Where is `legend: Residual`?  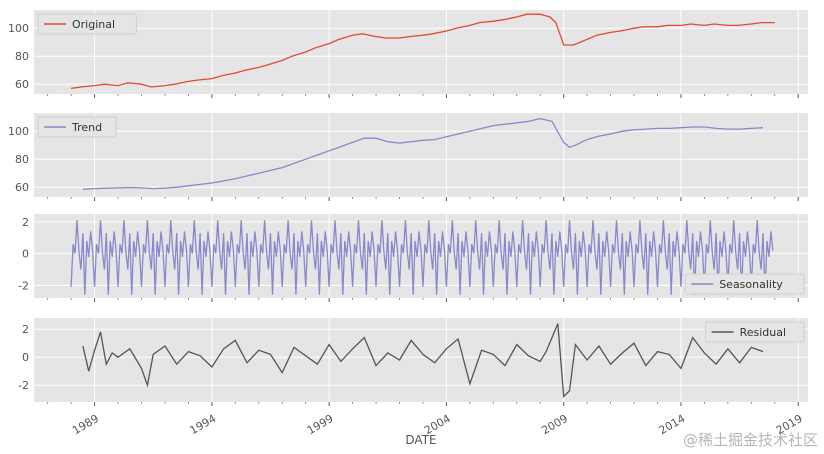
legend: Residual is located at coordinates (755, 332).